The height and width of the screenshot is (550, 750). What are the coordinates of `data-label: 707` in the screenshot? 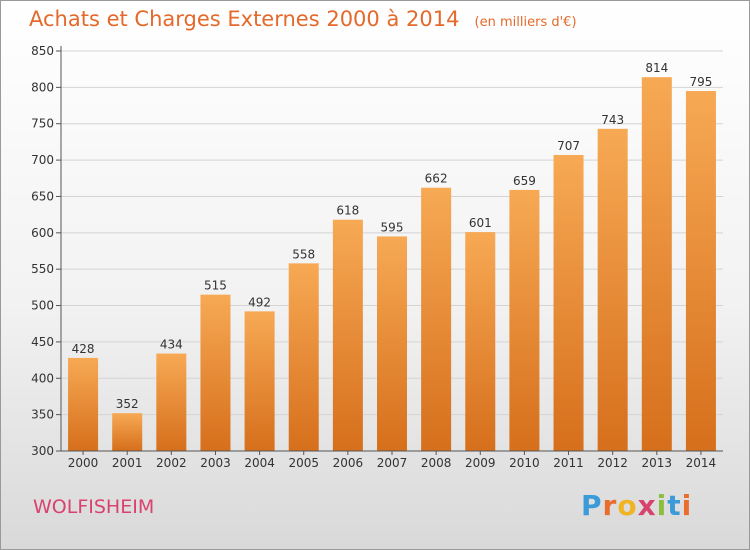 It's located at (568, 146).